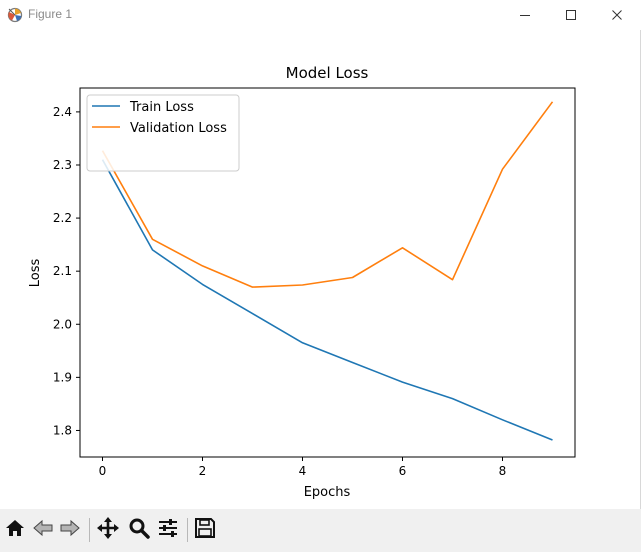 Image resolution: width=641 pixels, height=552 pixels. Describe the element at coordinates (15, 15) in the screenshot. I see `matplotlib-app-icon` at that location.